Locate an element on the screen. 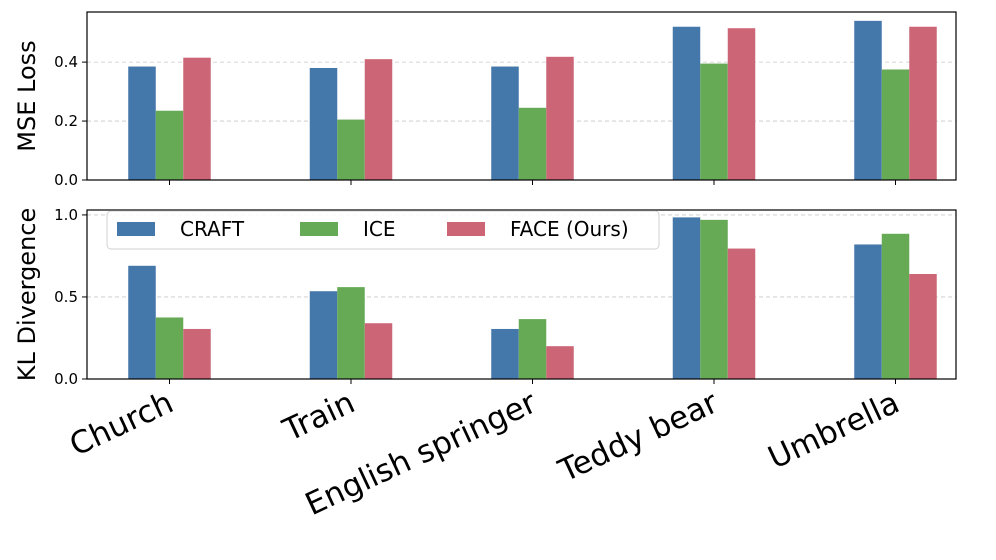 The width and height of the screenshot is (996, 560). legend-label-face-ours: FACE (Ours) is located at coordinates (569, 229).